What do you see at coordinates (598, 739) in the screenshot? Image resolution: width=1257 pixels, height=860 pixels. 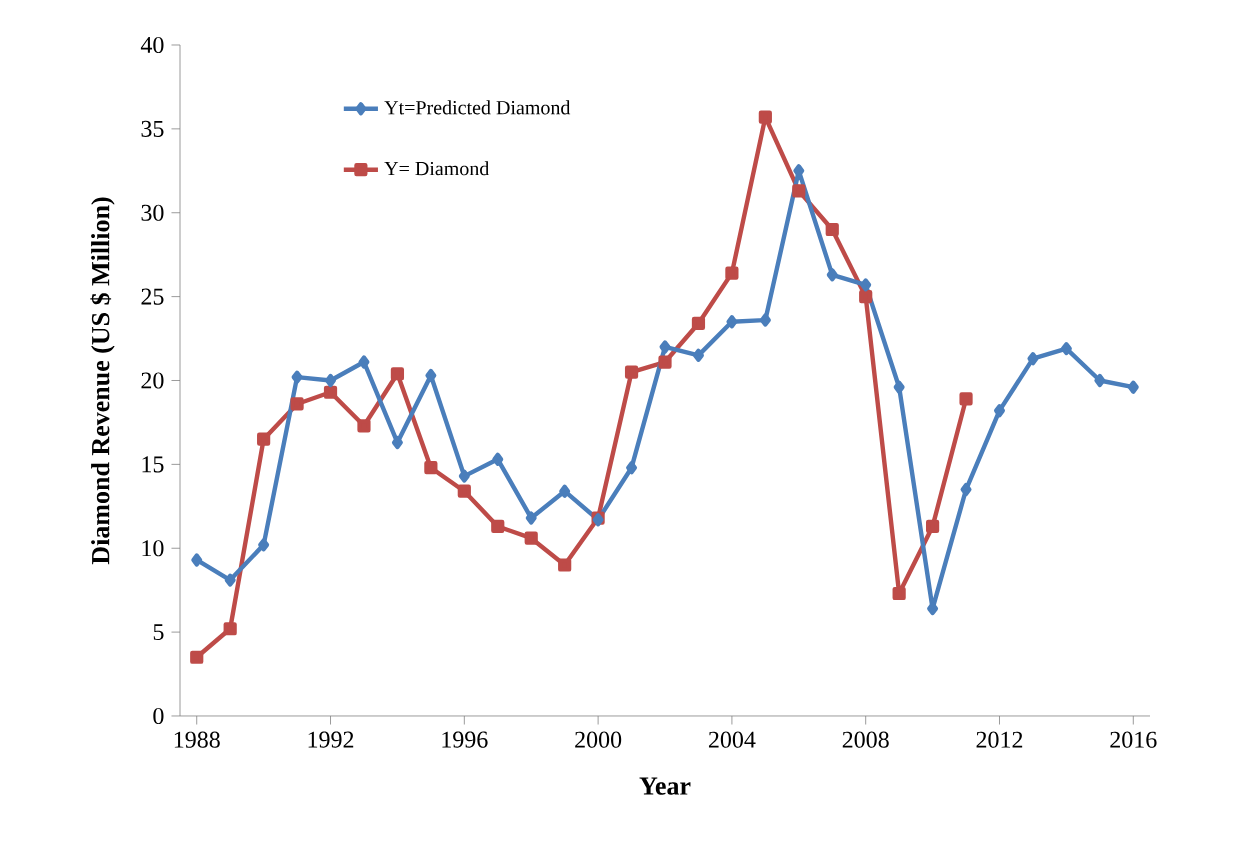 I see `x-tick-label: 2000` at bounding box center [598, 739].